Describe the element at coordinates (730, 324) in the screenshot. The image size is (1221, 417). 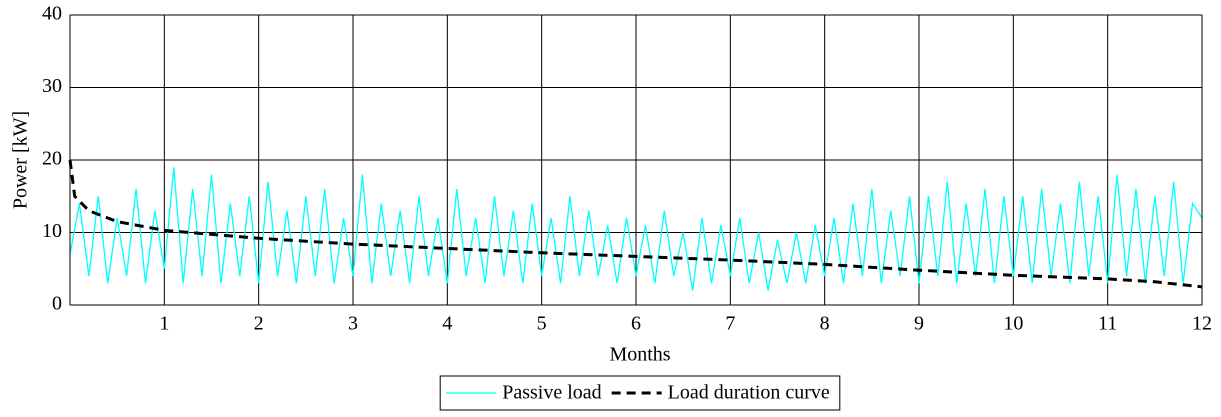
I see `x-tick-label: 7` at that location.